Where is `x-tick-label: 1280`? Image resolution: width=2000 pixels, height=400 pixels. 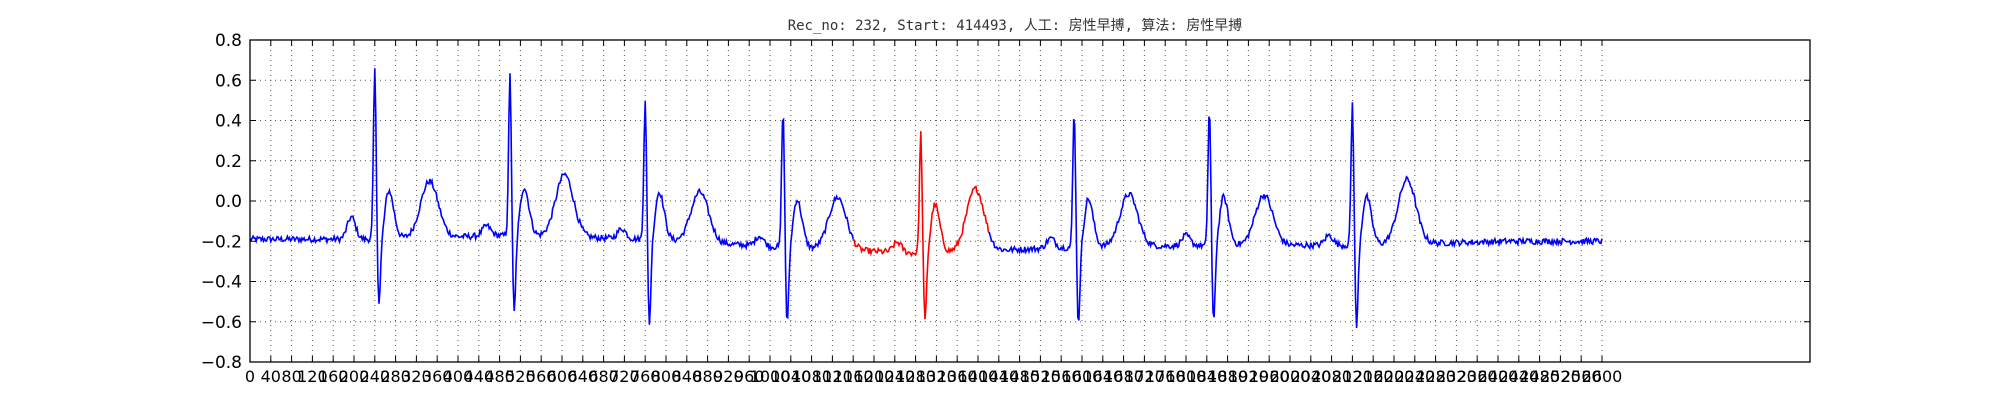
x-tick-label: 1280 is located at coordinates (915, 376).